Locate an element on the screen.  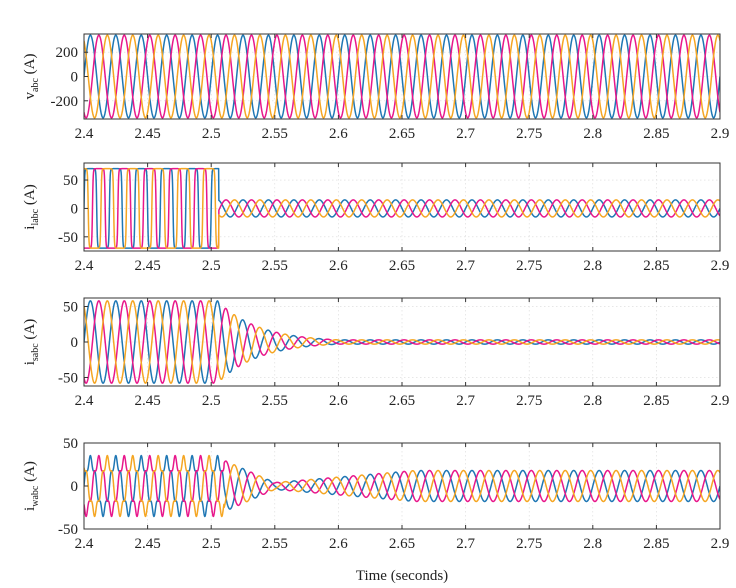
y-axis-label: isabc (A) is located at coordinates (31, 342).